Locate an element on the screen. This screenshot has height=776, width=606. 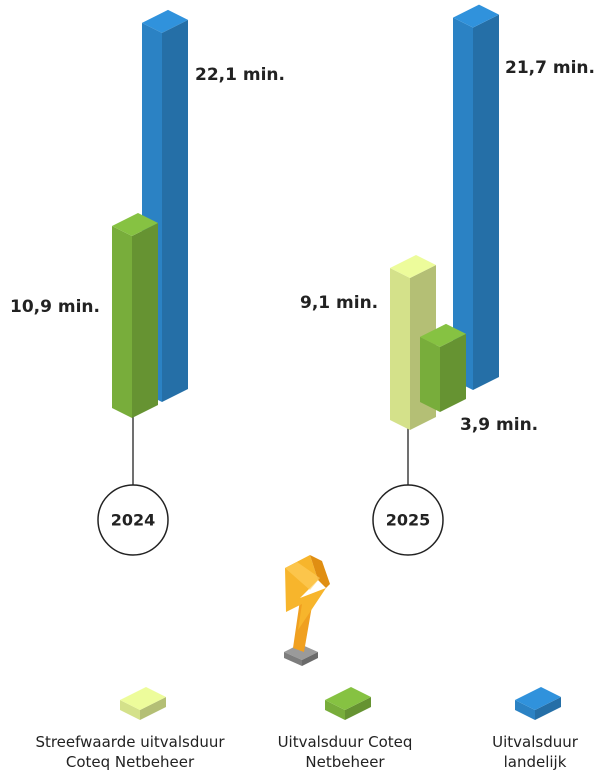
data-label: 10,9 min. is located at coordinates (55, 307).